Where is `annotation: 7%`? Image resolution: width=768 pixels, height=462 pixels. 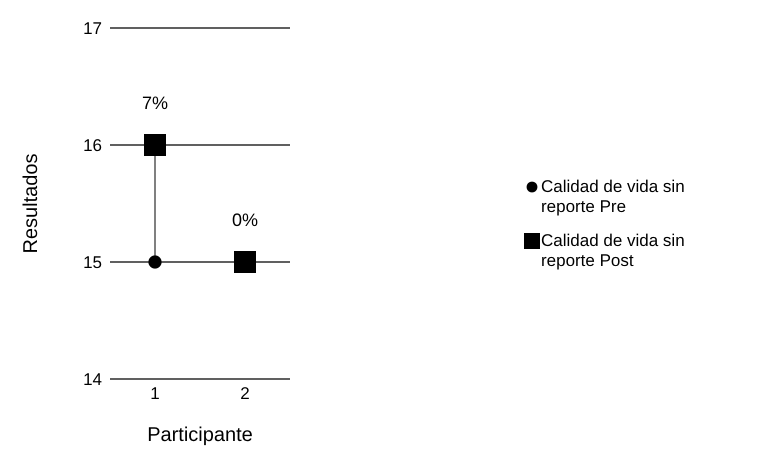 annotation: 7% is located at coordinates (155, 103).